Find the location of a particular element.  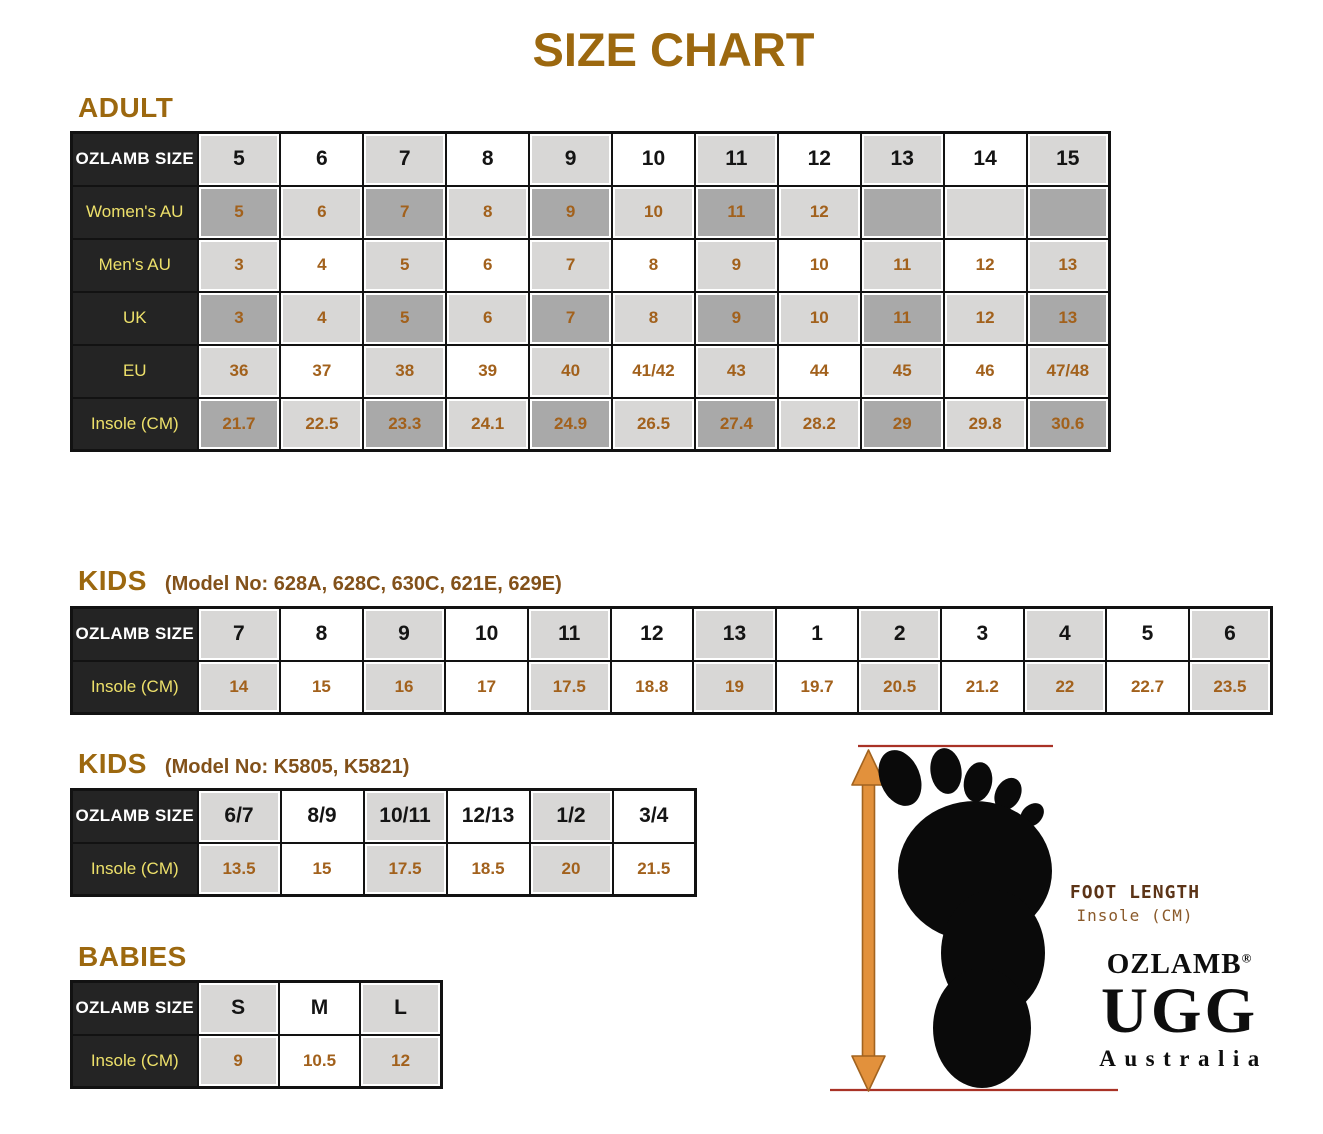

value-cell-text: 27.4 is located at coordinates (736, 423).